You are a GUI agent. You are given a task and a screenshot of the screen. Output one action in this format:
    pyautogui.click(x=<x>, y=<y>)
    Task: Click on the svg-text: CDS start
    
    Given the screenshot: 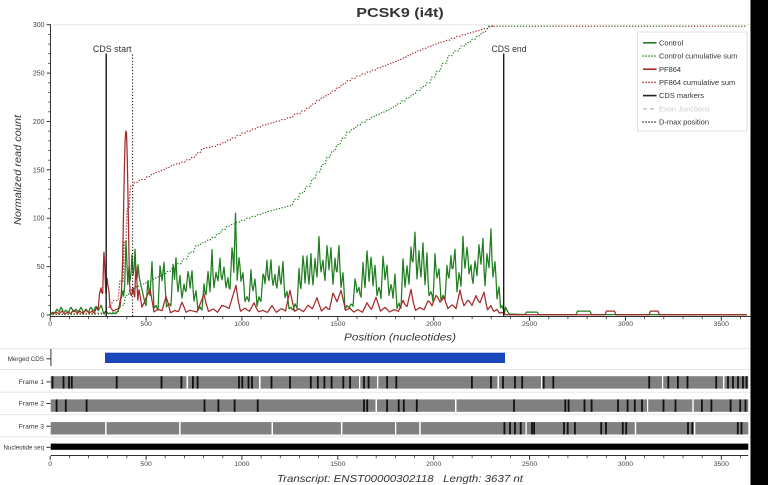 What is the action you would take?
    pyautogui.click(x=112, y=49)
    